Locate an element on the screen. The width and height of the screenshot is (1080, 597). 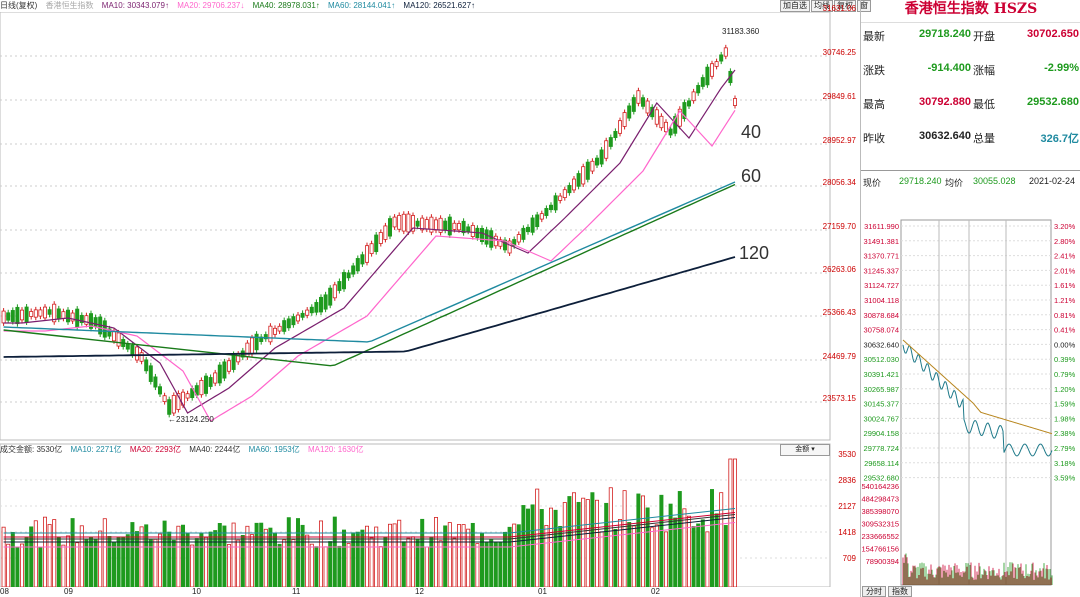
intraday-price-tick: 30758.074 is located at coordinates (881, 330).